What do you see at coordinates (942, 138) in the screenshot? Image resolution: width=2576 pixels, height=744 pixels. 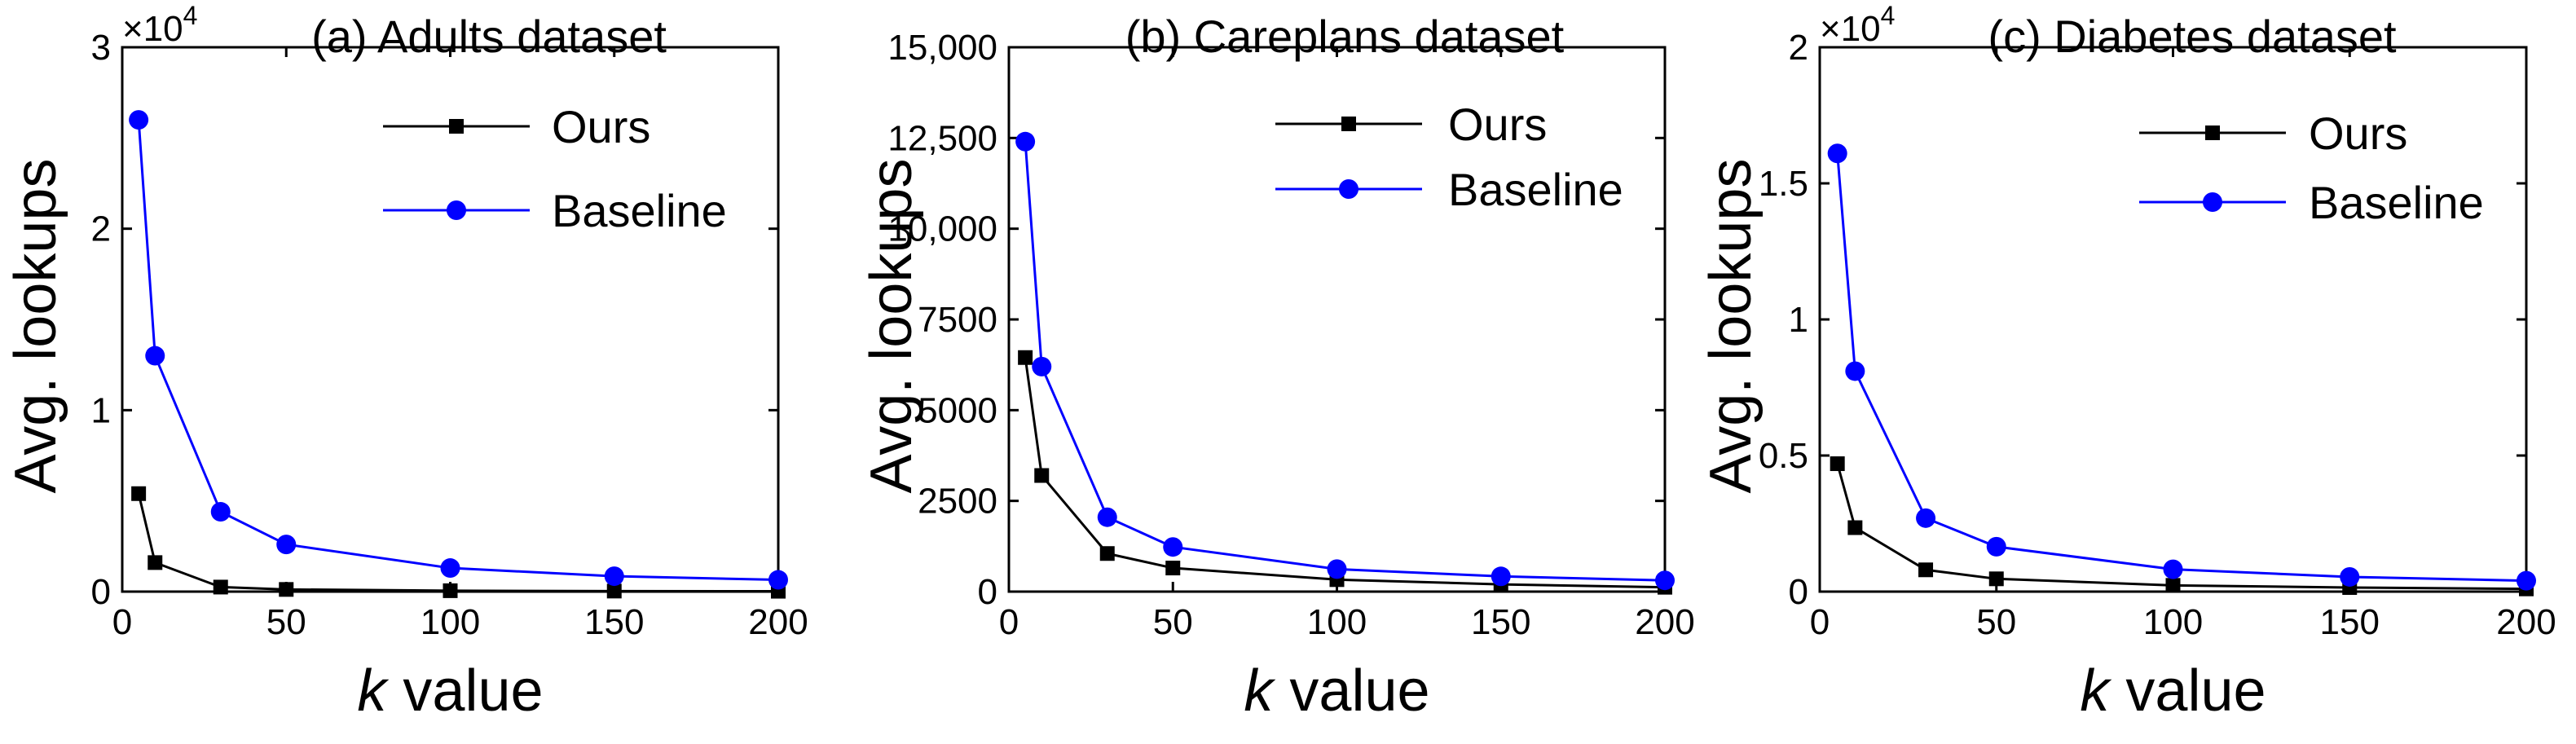 I see `y-tick-label: 12,500` at bounding box center [942, 138].